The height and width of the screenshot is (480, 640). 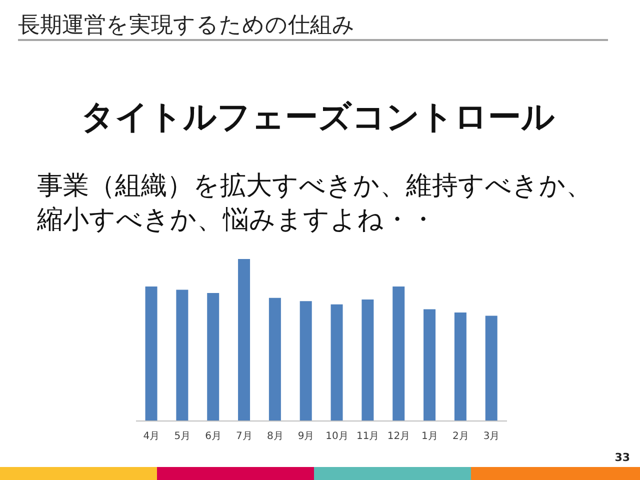 What do you see at coordinates (368, 436) in the screenshot?
I see `x-tick-label: 11月` at bounding box center [368, 436].